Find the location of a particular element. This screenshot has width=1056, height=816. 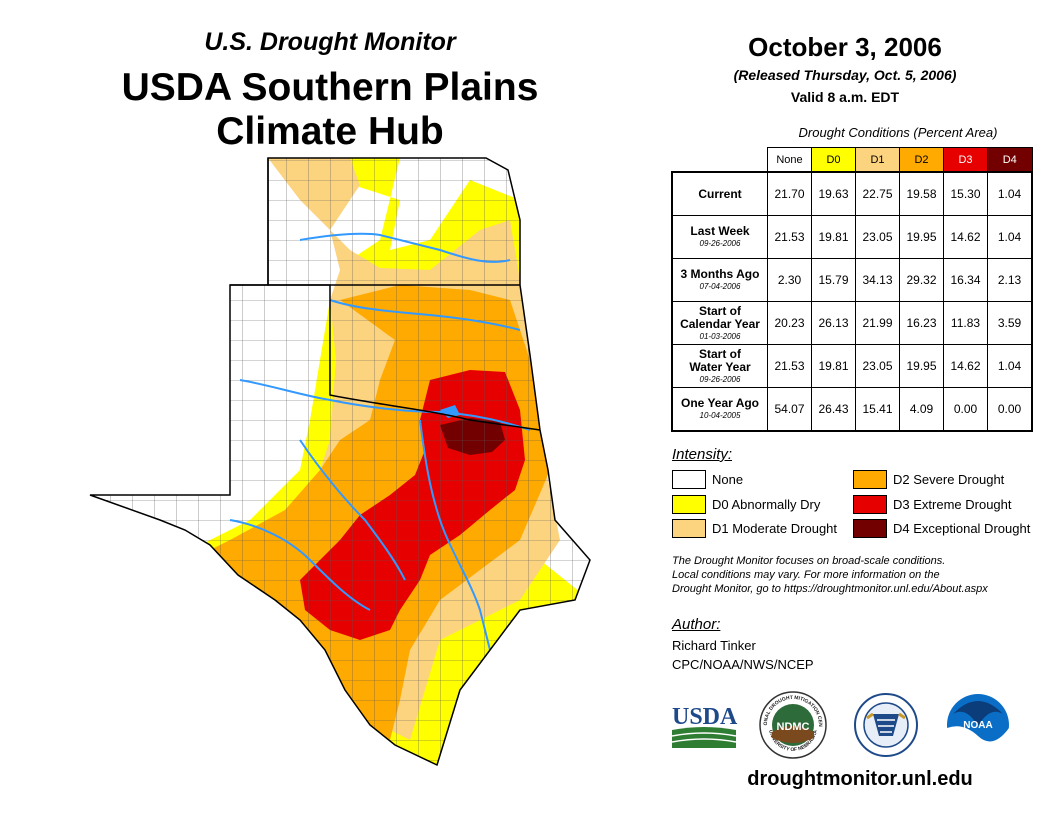

row-label: Last Week 09-26-2006 is located at coordinates (719, 237).